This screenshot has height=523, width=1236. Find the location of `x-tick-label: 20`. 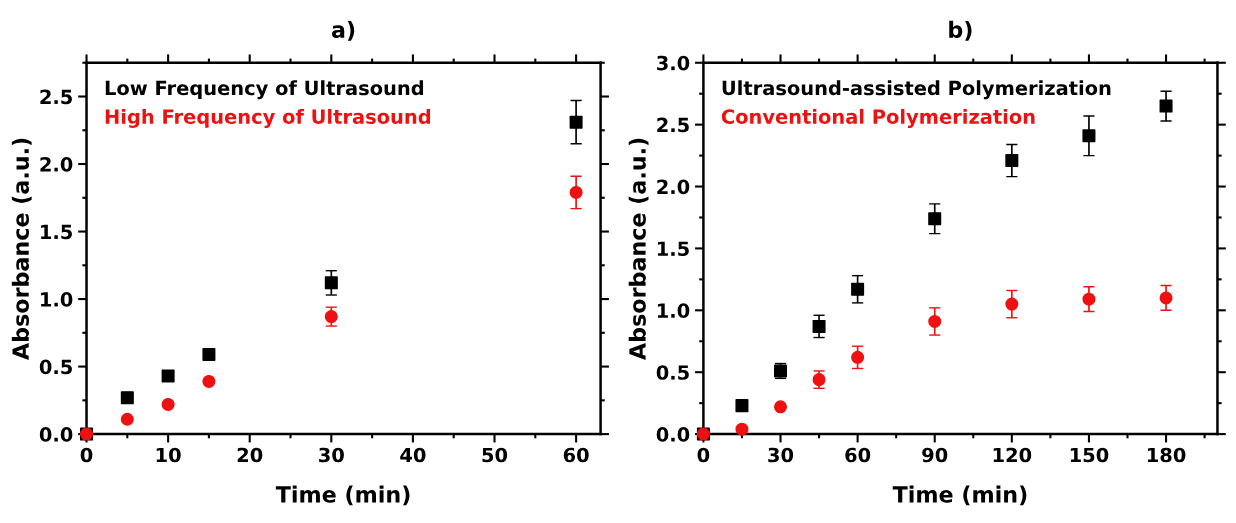

x-tick-label: 20 is located at coordinates (250, 455).